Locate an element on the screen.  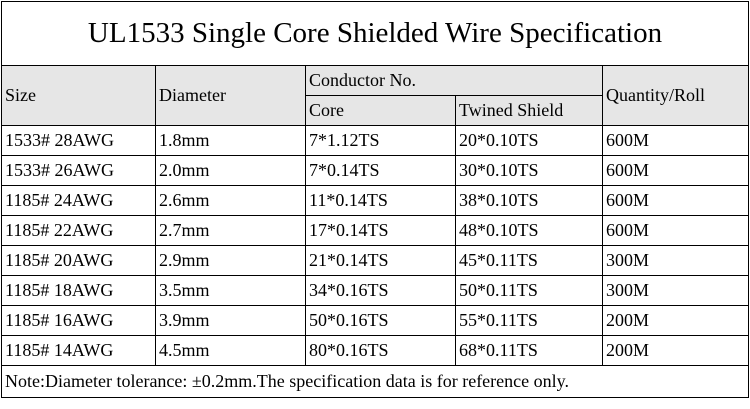
table-cell: 48*0.10TS is located at coordinates (529, 230).